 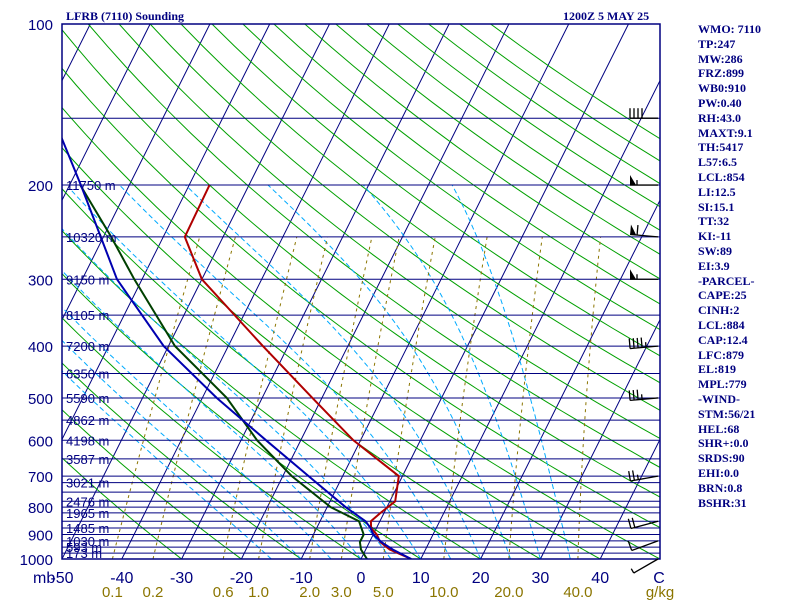 I want to click on index-item: LI:12.5, so click(x=717, y=191).